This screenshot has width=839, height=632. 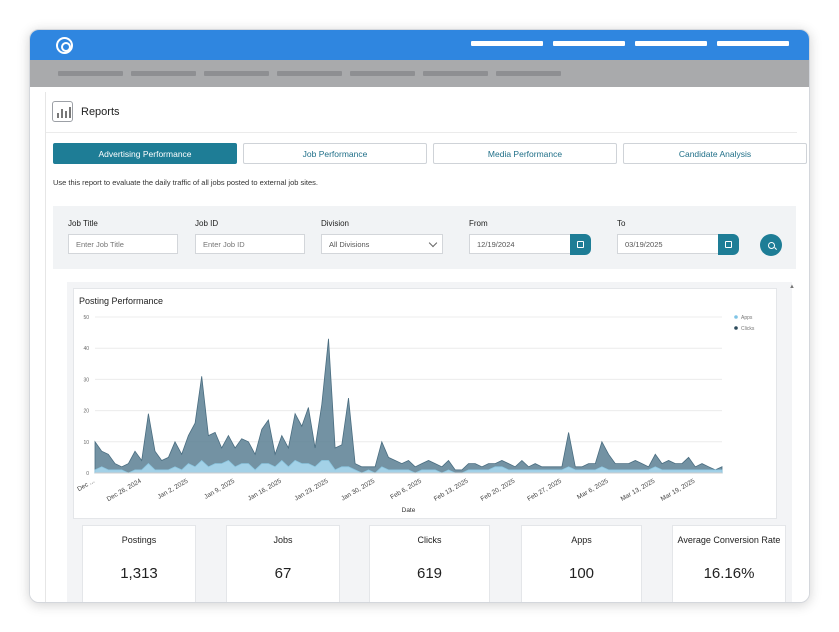 I want to click on x-tick-label: Mar 6, 2025, so click(x=593, y=489).